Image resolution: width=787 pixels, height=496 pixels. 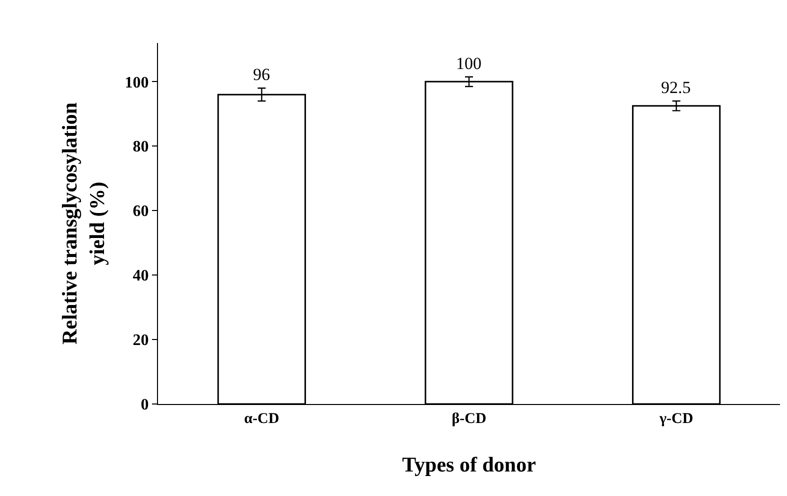 I want to click on y-axis-title: Relative transglycosylation yield (%), so click(x=83, y=223).